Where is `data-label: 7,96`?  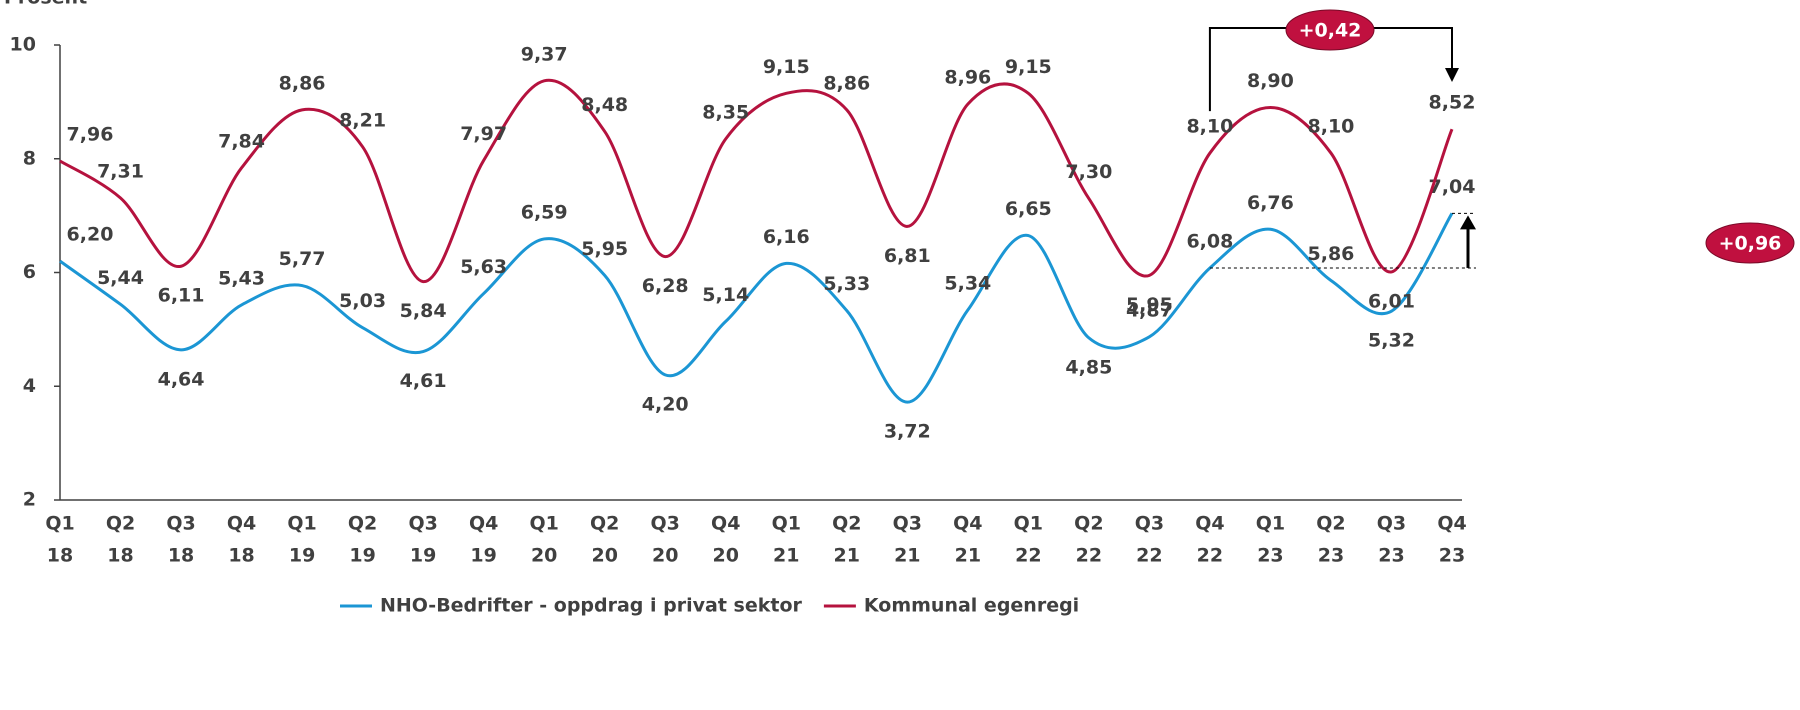
data-label: 7,96 is located at coordinates (90, 135).